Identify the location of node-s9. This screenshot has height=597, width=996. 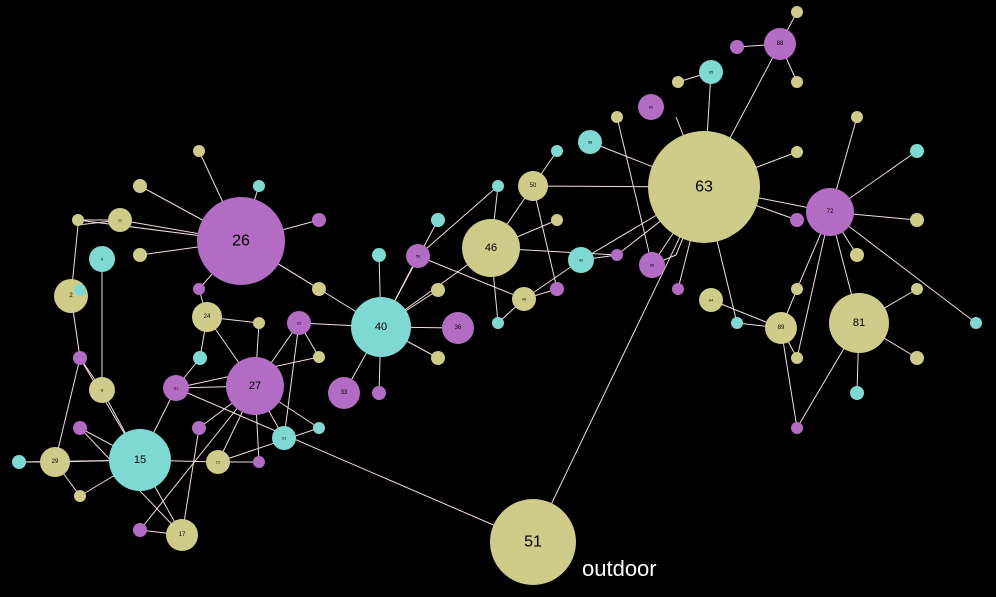
(319, 289).